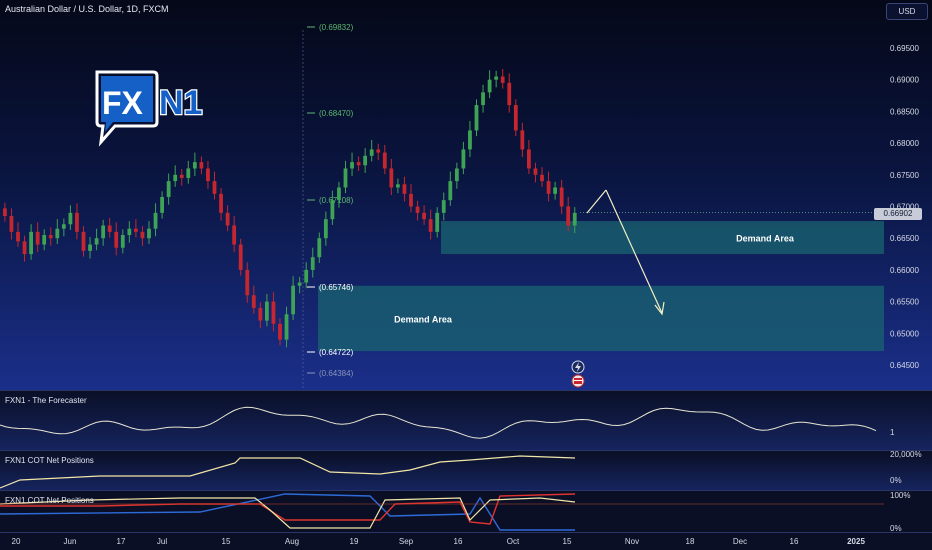 The height and width of the screenshot is (550, 932). Describe the element at coordinates (625, 252) in the screenshot. I see `forecast-arrow` at that location.